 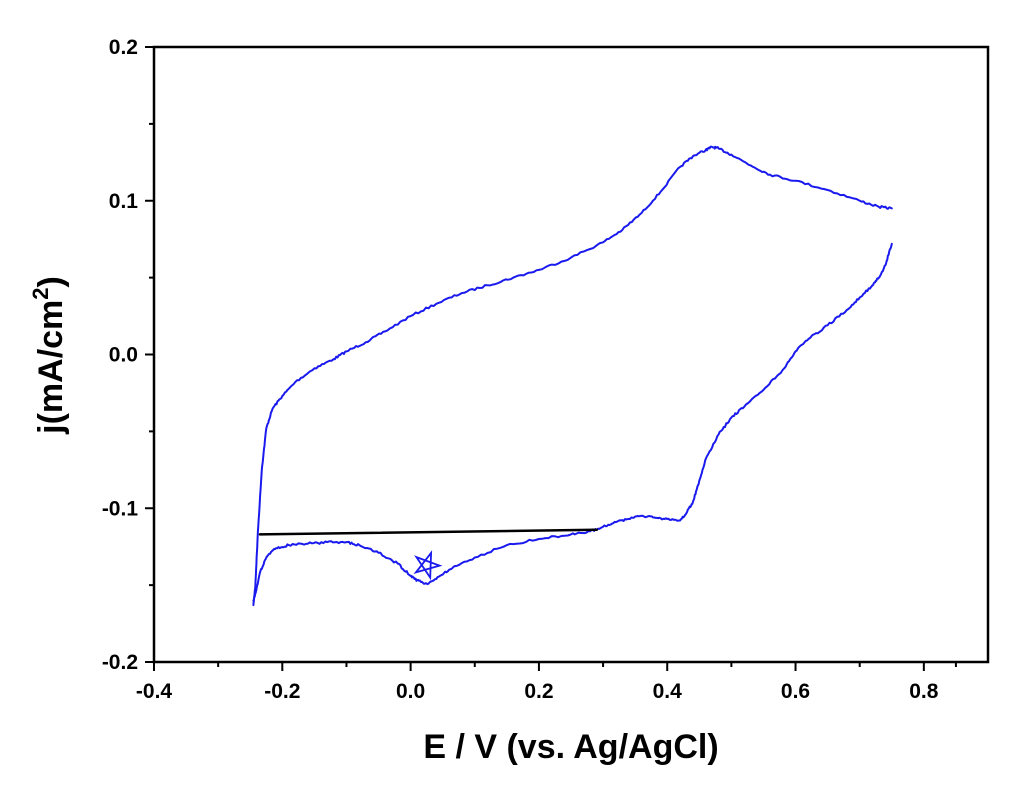 What do you see at coordinates (282, 691) in the screenshot?
I see `x-tick-label: -0.2` at bounding box center [282, 691].